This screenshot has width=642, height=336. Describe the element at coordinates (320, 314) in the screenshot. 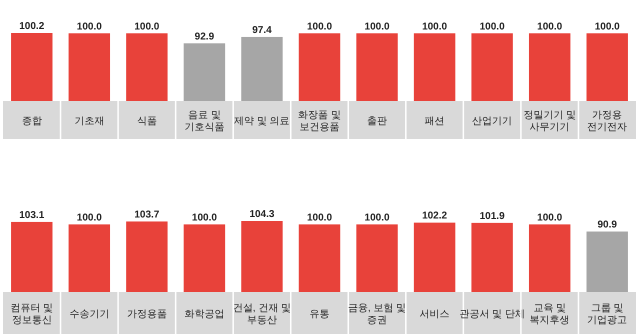

I see `x-tick-label: 유통` at that location.